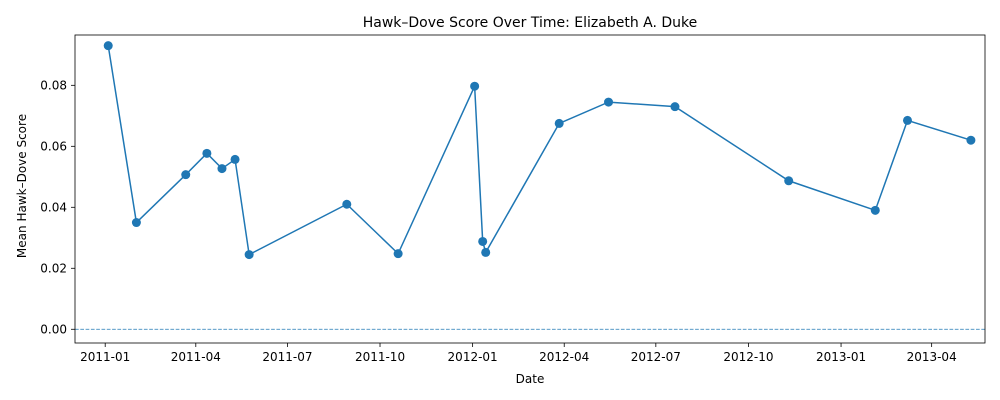 This screenshot has height=400, width=1000. I want to click on x-tick-label: 2013-01, so click(841, 357).